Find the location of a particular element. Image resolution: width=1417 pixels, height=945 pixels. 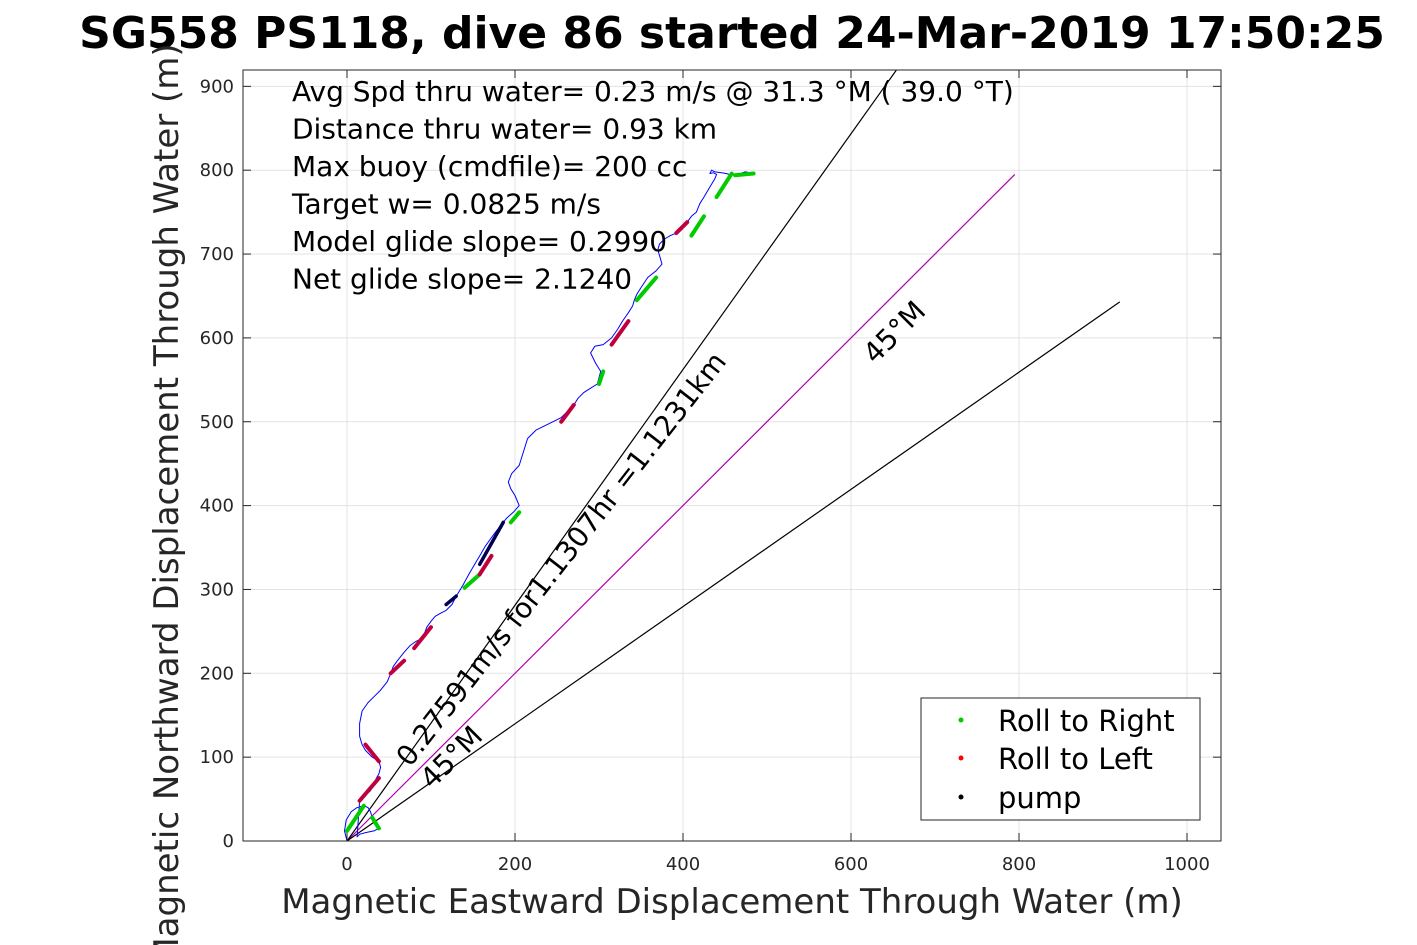

legend-label-roll-left: Roll to Left is located at coordinates (1075, 759).